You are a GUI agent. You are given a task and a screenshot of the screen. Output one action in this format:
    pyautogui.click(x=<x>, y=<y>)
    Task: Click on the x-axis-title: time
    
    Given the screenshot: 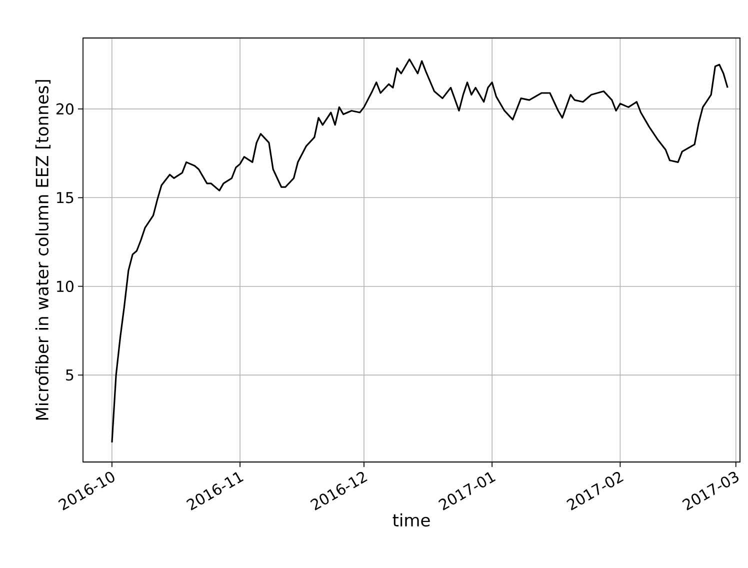 What is the action you would take?
    pyautogui.click(x=411, y=520)
    